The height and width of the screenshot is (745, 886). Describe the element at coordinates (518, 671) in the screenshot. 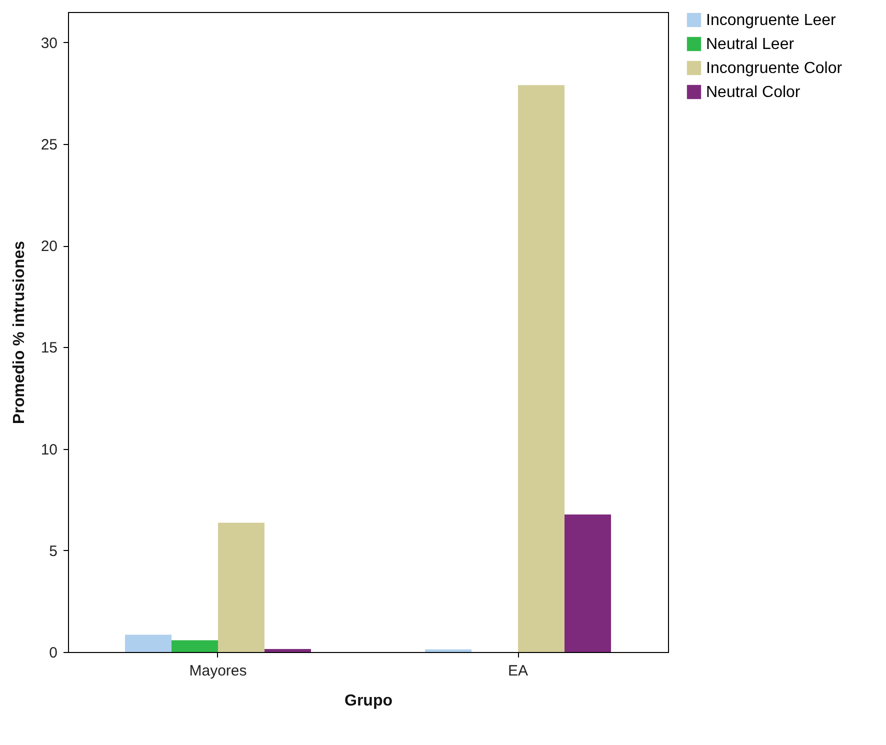

I see `x-tick-label: EA` at that location.